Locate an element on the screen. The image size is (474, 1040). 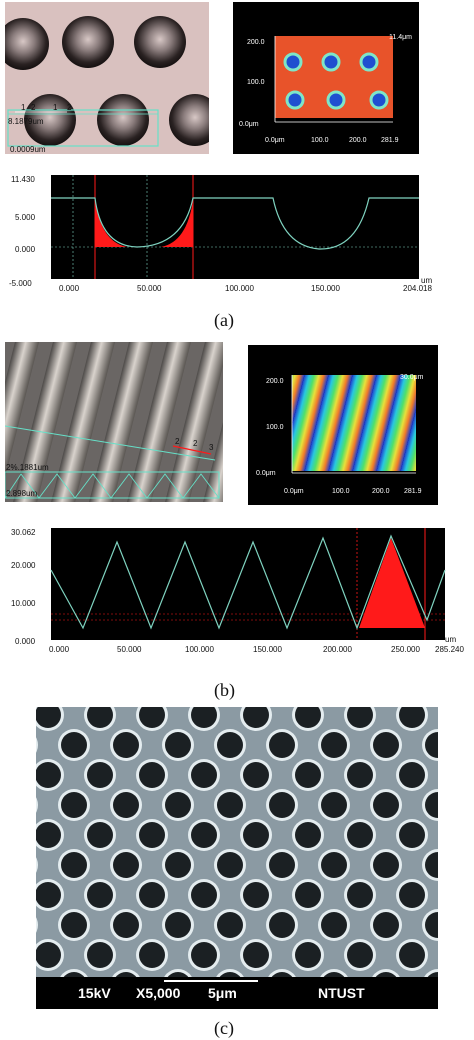
sem-institution: NTUST is located at coordinates (341, 993).